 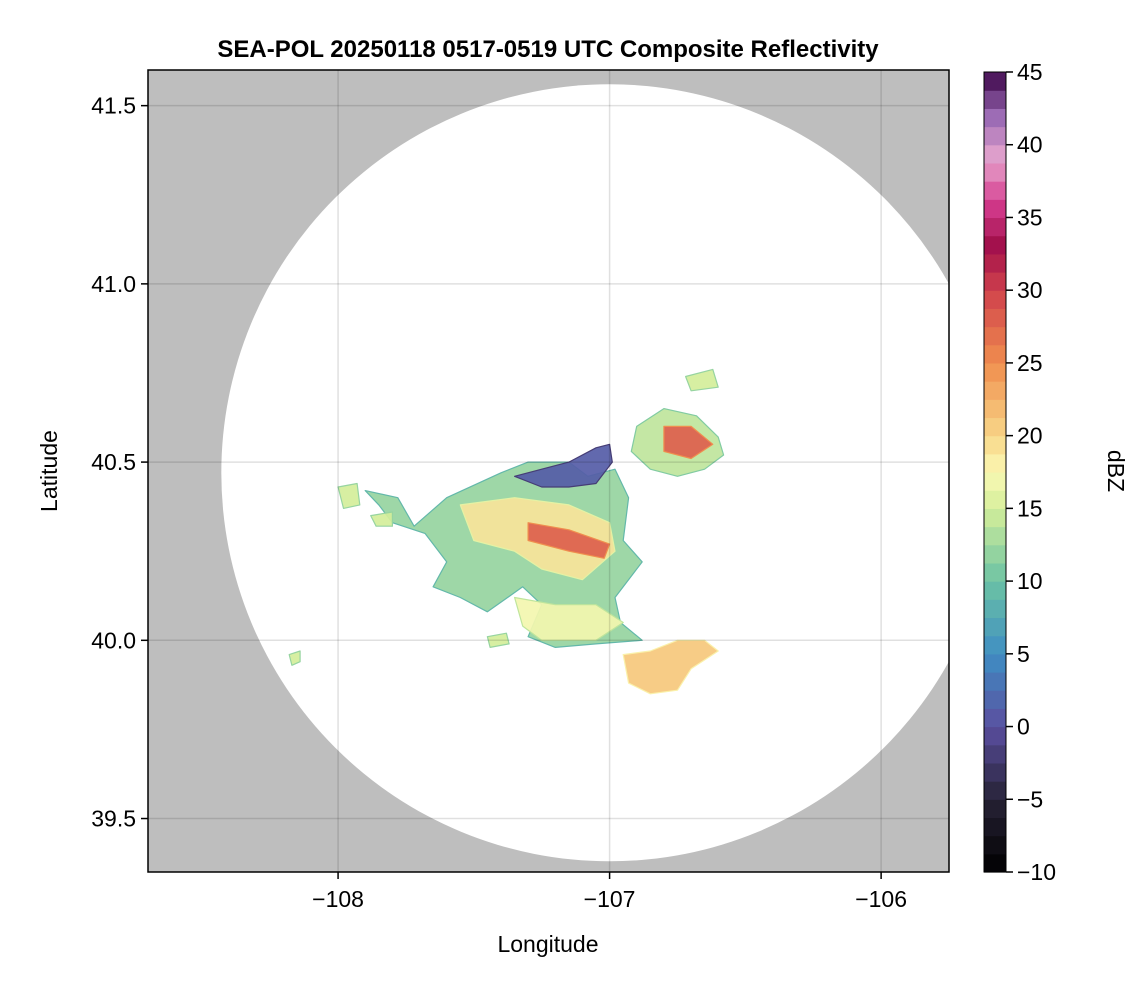 I want to click on echo-region-sw-fragment, so click(x=498, y=640).